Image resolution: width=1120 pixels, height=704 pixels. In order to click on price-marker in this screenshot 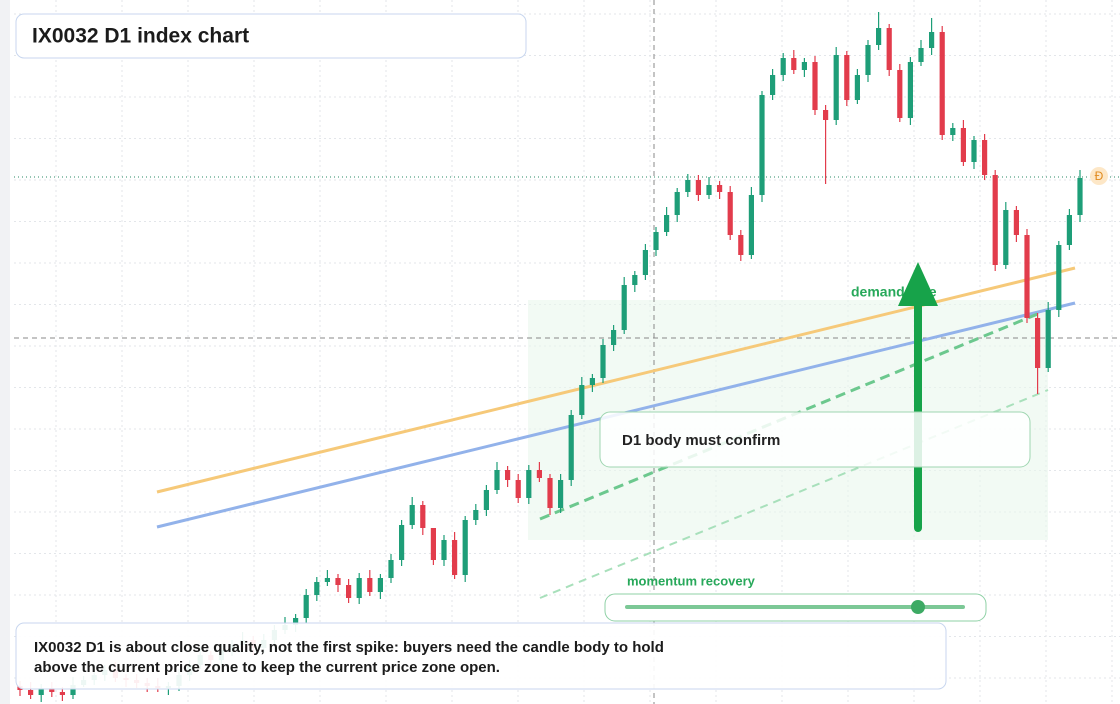, I will do `click(1099, 176)`.